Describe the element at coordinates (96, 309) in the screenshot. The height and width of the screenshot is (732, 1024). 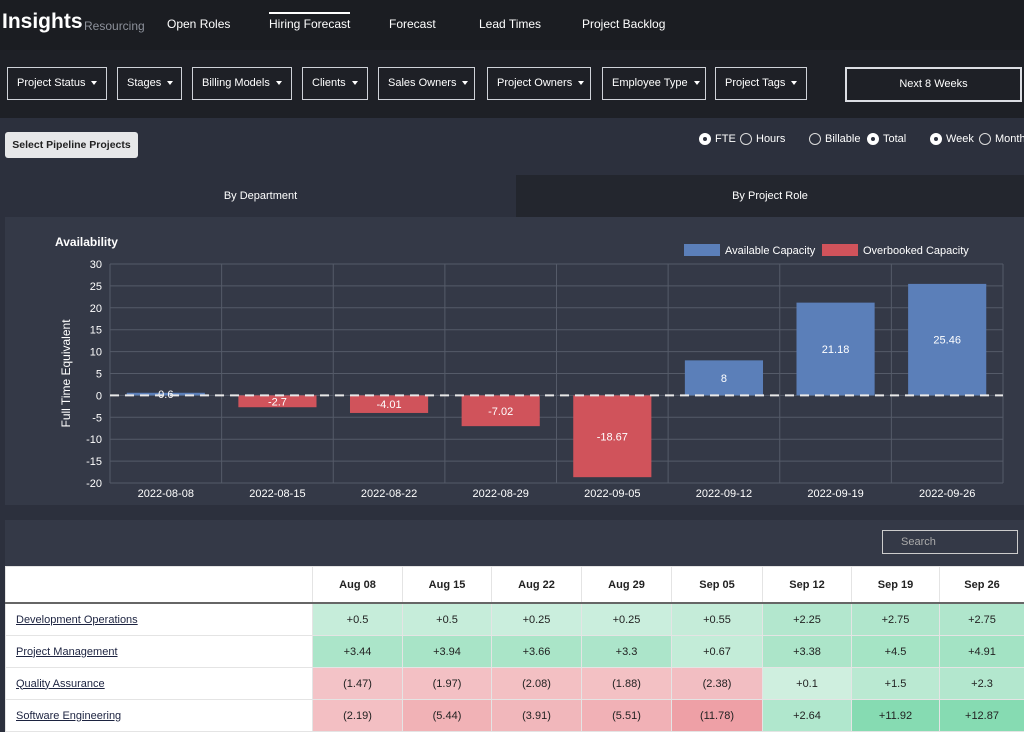
I see `y-tick-label: 20` at that location.